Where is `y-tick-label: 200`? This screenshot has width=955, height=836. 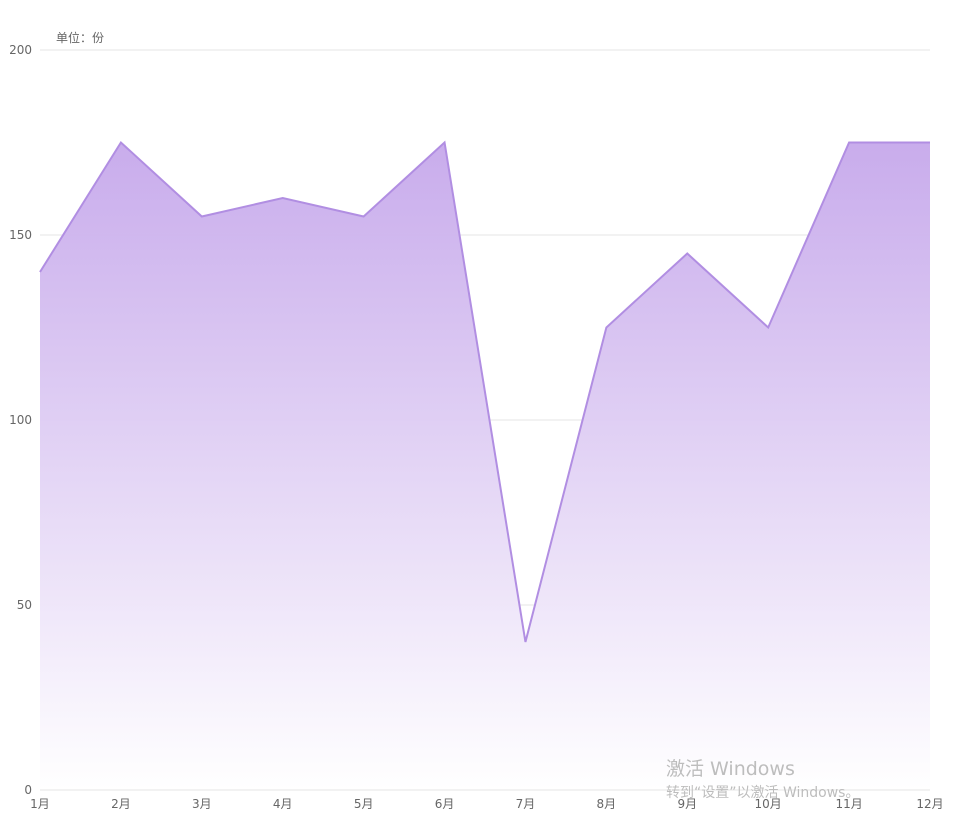
y-tick-label: 200 is located at coordinates (20, 50).